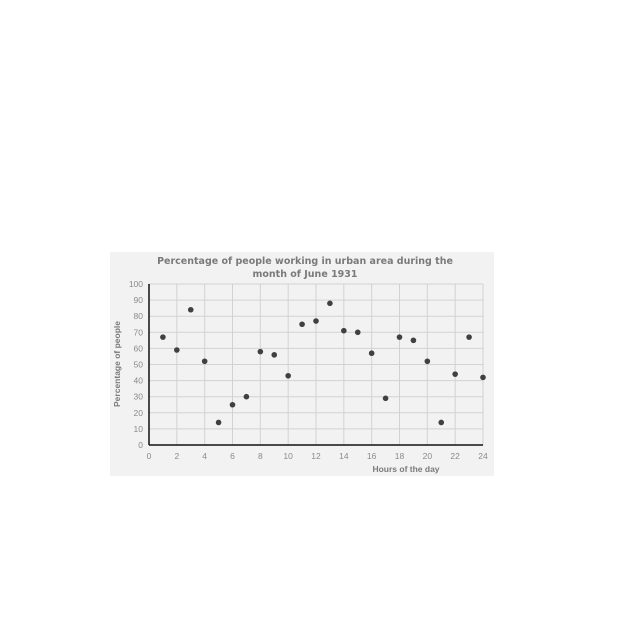  Describe the element at coordinates (140, 445) in the screenshot. I see `y-tick-label: 0` at that location.